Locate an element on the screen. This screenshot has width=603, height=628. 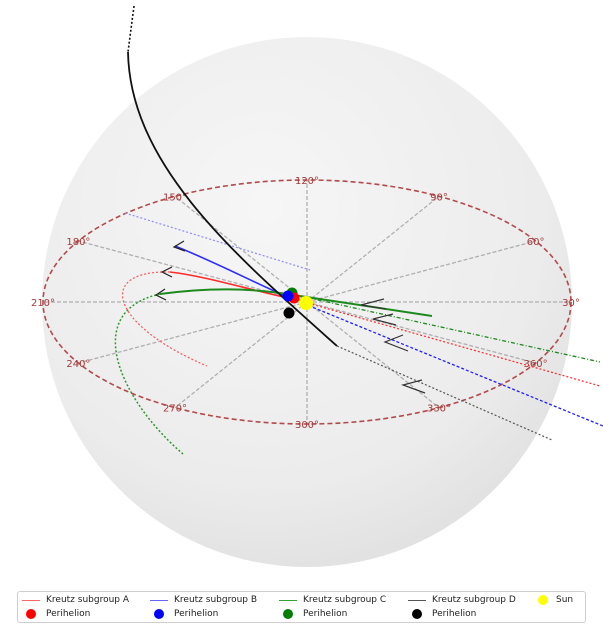
legend-entry-d: Kreutz subgroup D is located at coordinates (462, 600).